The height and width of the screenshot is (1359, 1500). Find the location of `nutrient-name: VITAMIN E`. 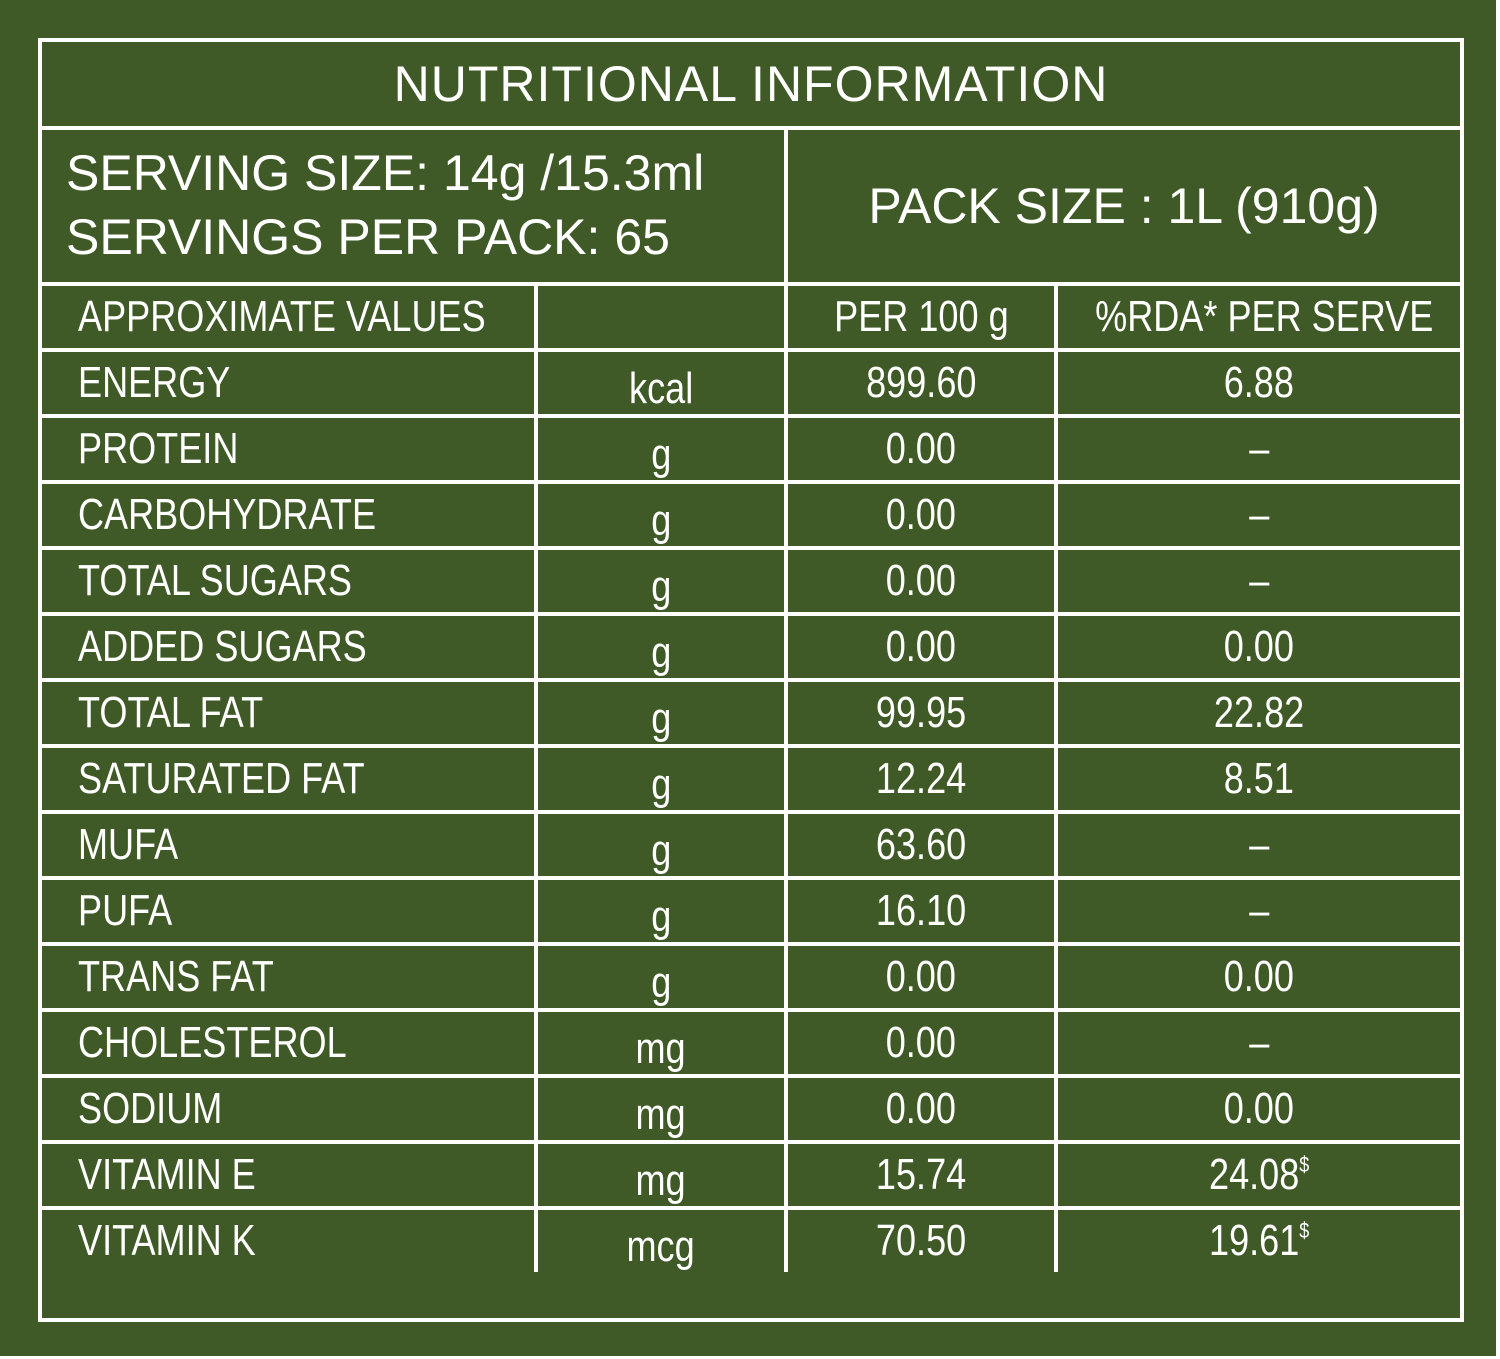

nutrient-name: VITAMIN E is located at coordinates (167, 1174).